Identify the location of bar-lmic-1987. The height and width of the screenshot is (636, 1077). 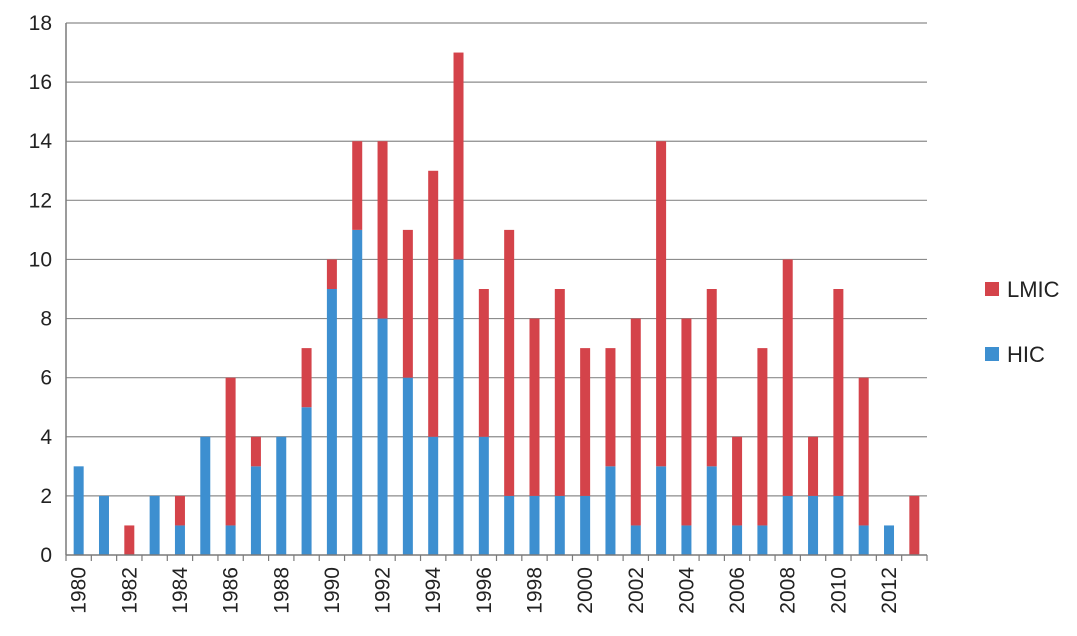
(255, 451).